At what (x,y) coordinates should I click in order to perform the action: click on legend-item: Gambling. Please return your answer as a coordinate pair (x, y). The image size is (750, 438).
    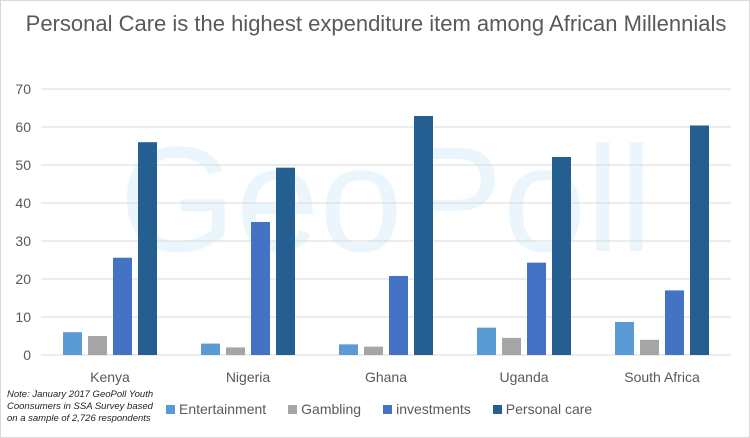
    Looking at the image, I should click on (324, 409).